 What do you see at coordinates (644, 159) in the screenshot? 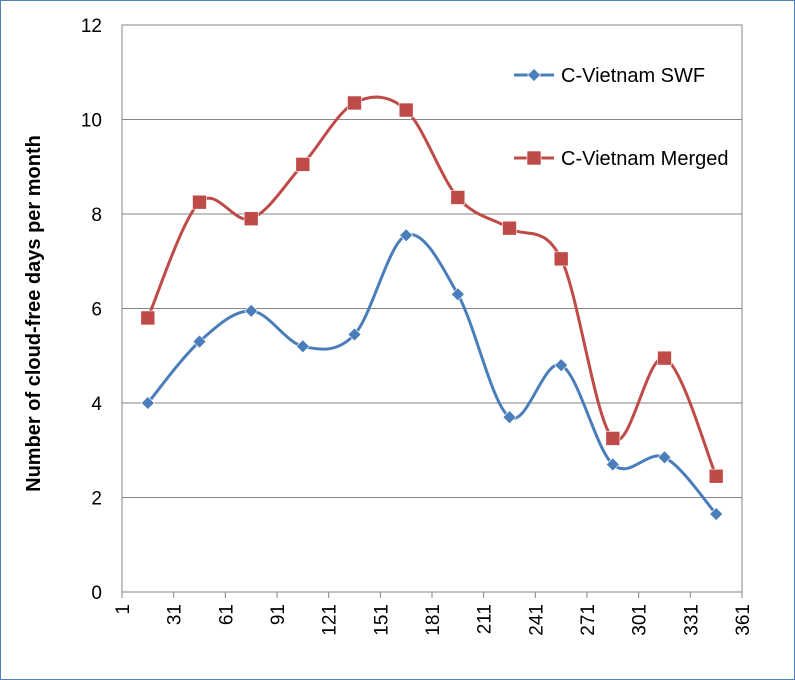
I see `legend-label: C-Vietnam Merged` at bounding box center [644, 159].